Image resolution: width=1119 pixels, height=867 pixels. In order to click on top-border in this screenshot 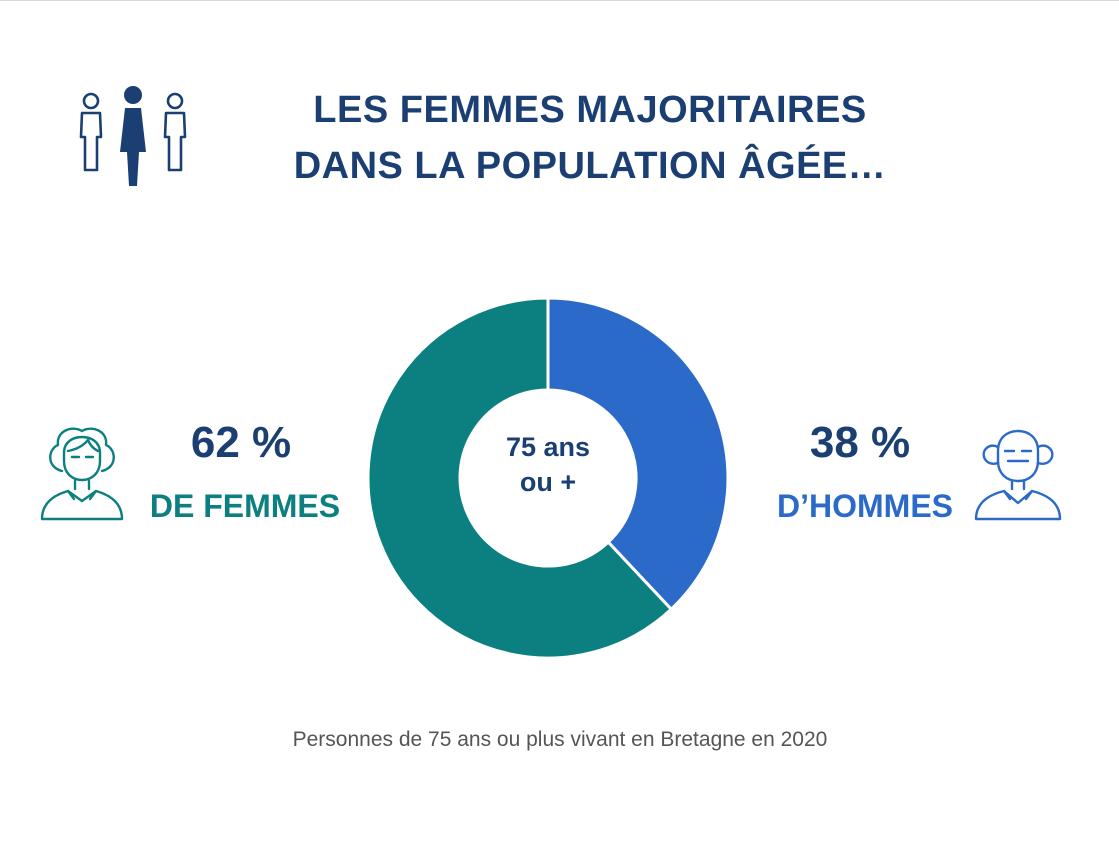, I will do `click(559, 0)`.